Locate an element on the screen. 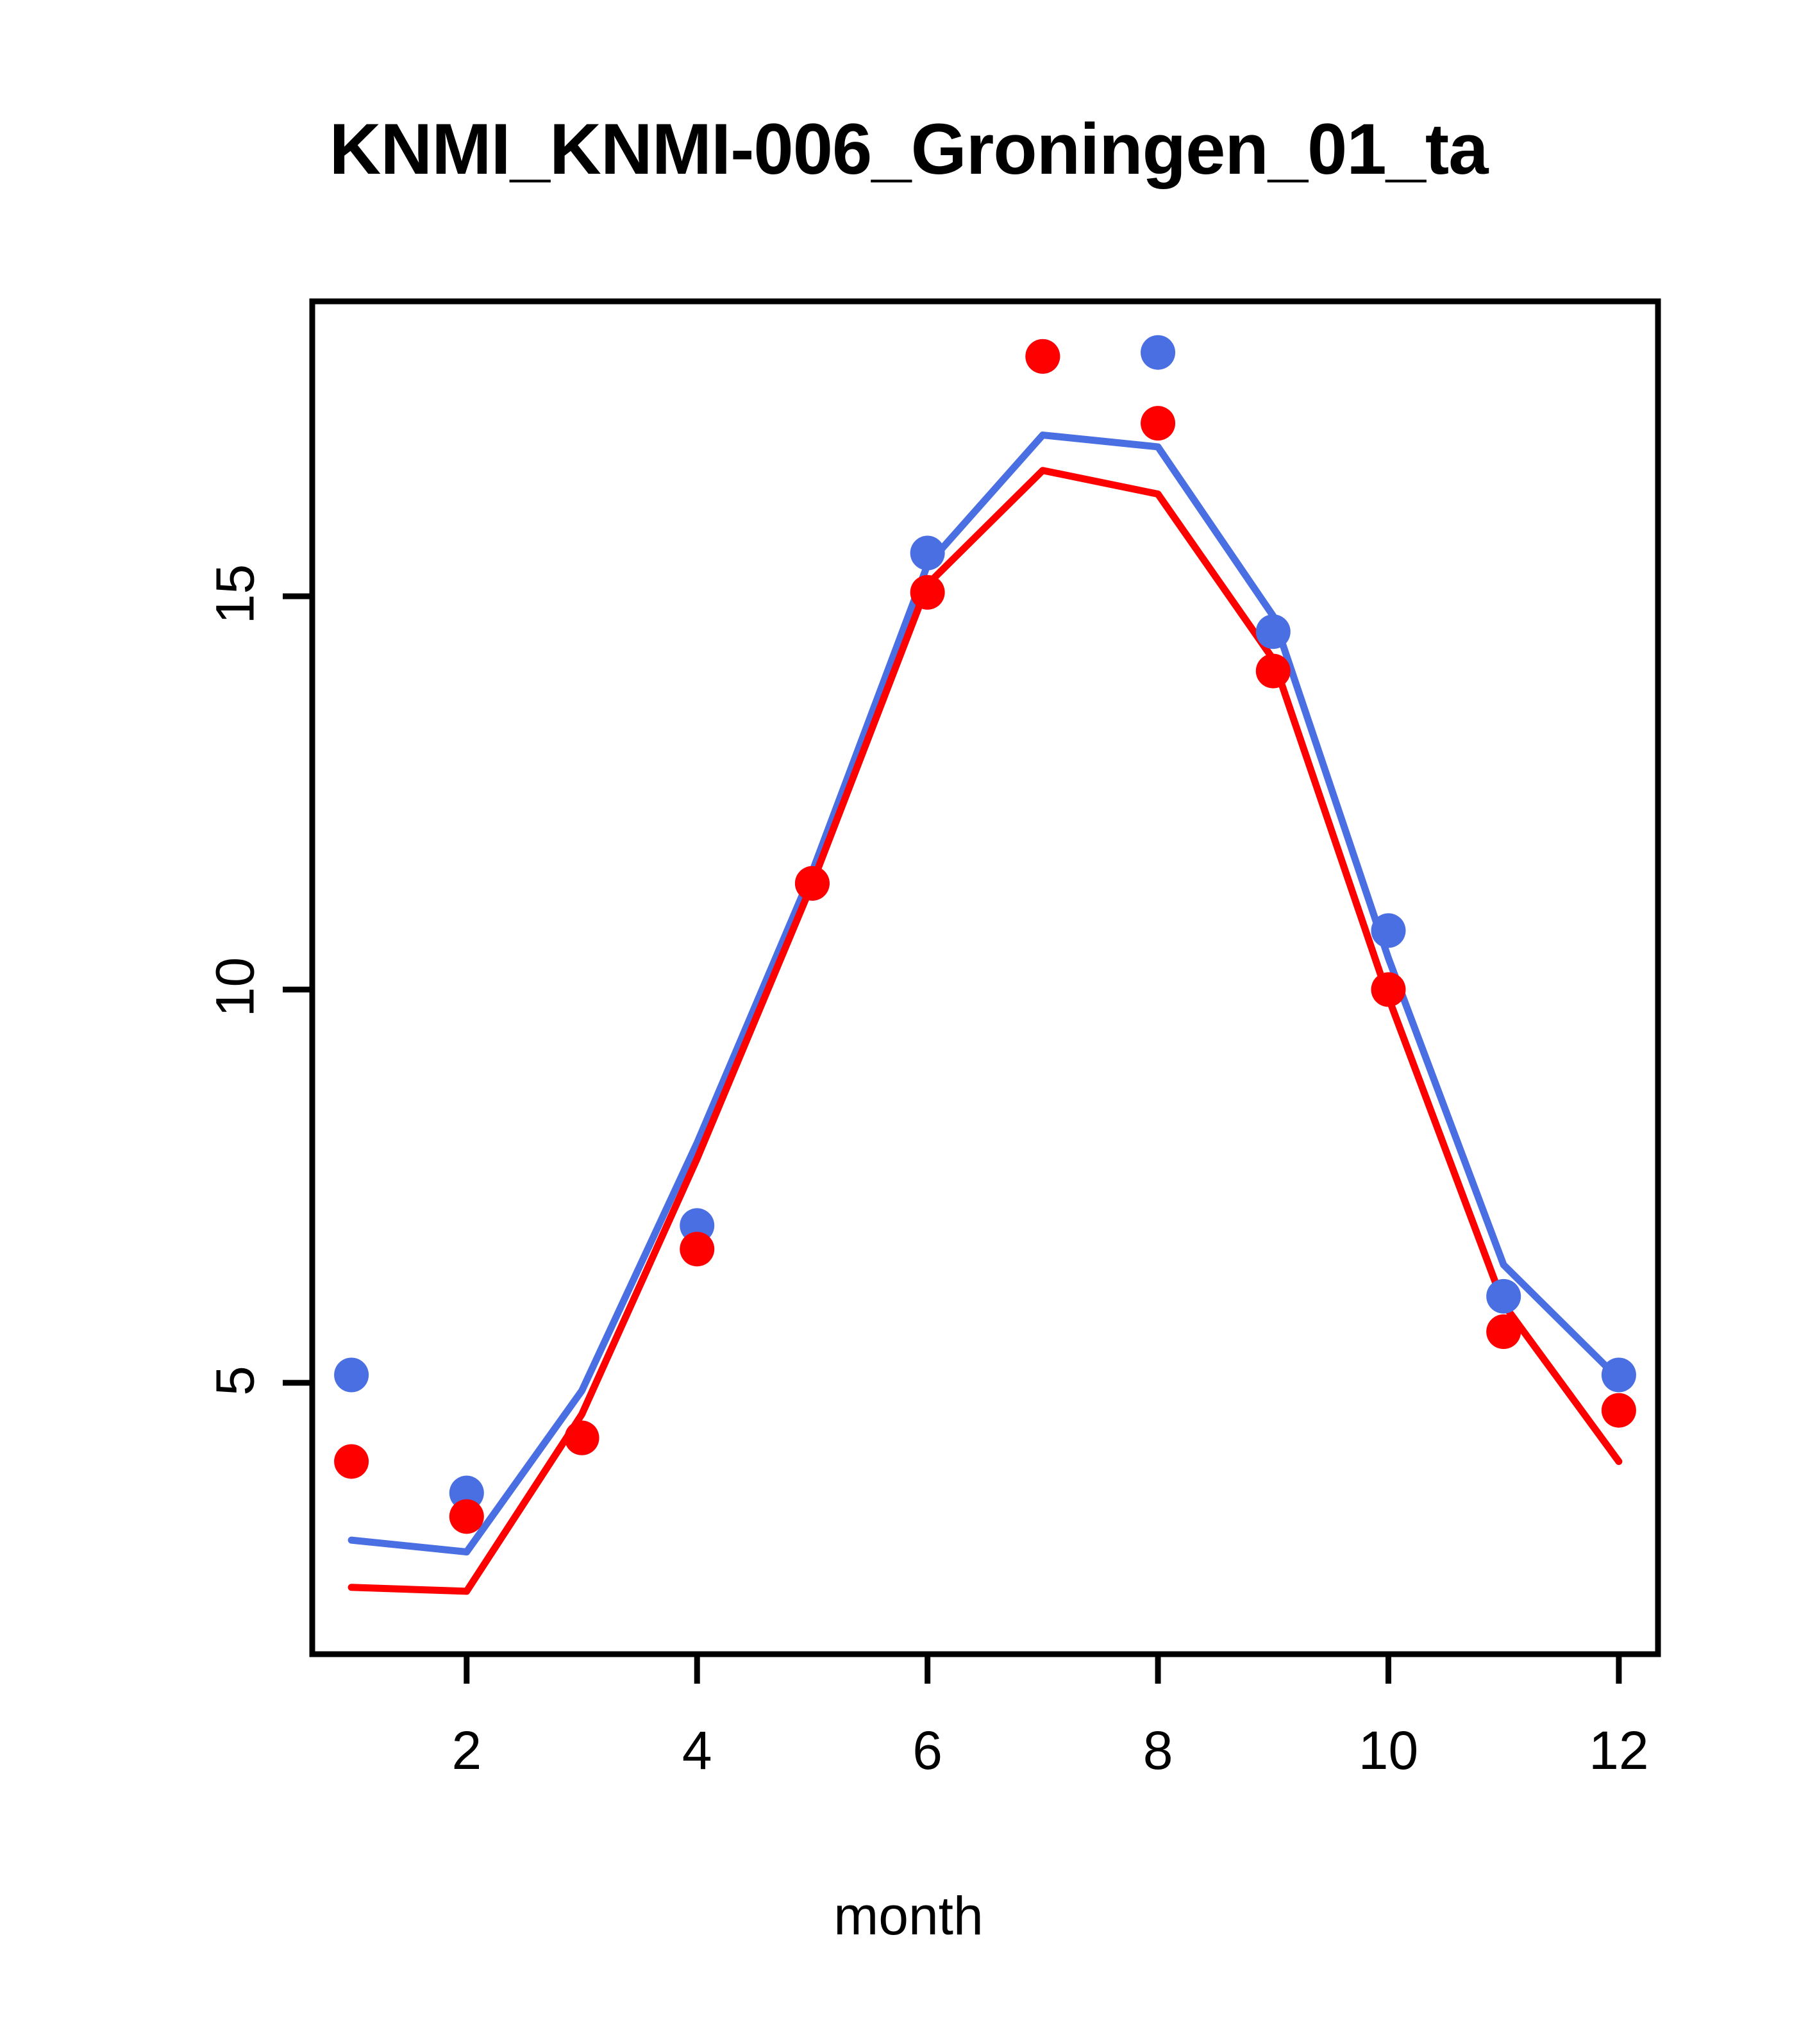 The width and height of the screenshot is (1817, 2044). x-tick-label: 12 is located at coordinates (1619, 1750).